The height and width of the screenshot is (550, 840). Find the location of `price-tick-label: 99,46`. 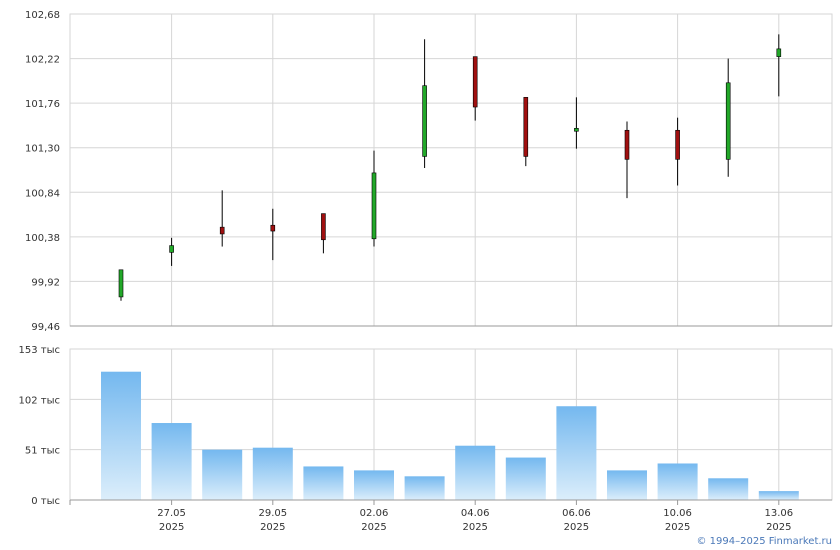

price-tick-label: 99,46 is located at coordinates (45, 327).